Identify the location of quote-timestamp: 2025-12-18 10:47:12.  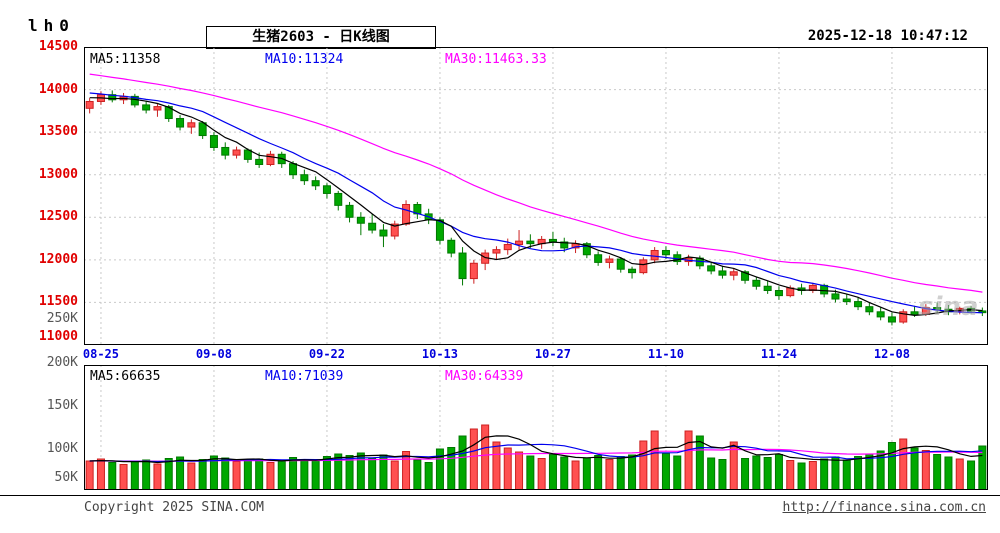
(887, 36).